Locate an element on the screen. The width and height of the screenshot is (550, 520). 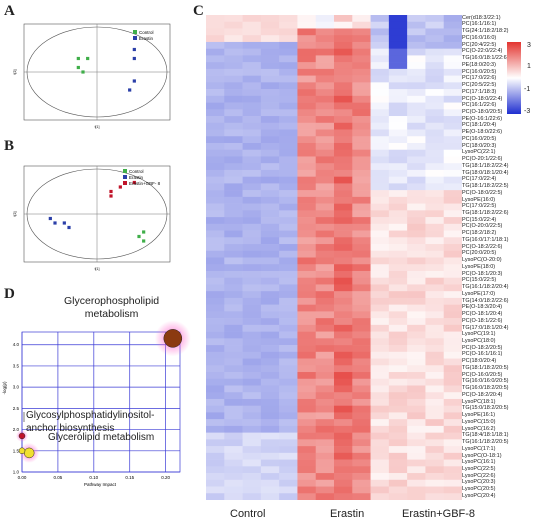
lipid-label: PC(15:0/22:4) is located at coordinates (479, 219).